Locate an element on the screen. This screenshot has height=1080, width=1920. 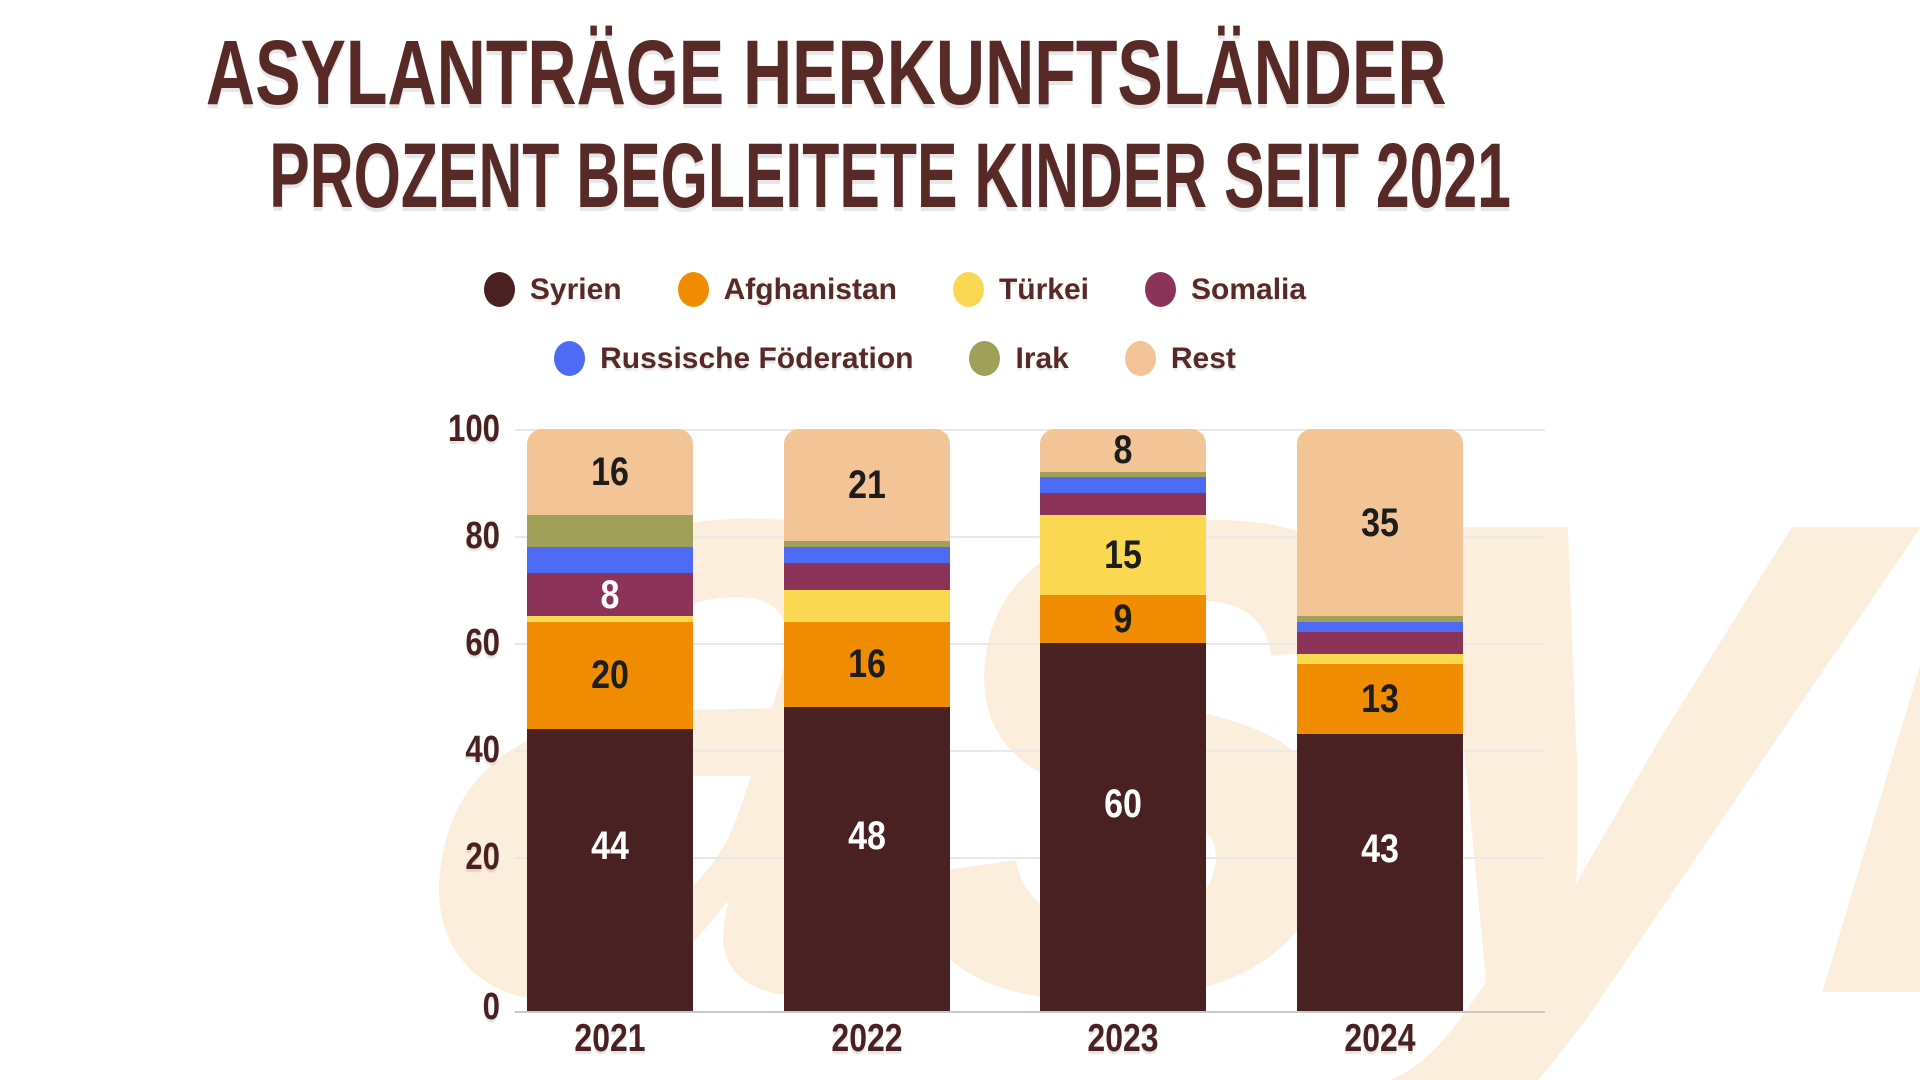
bar-2024-segment-russische-foderation is located at coordinates (1380, 627).